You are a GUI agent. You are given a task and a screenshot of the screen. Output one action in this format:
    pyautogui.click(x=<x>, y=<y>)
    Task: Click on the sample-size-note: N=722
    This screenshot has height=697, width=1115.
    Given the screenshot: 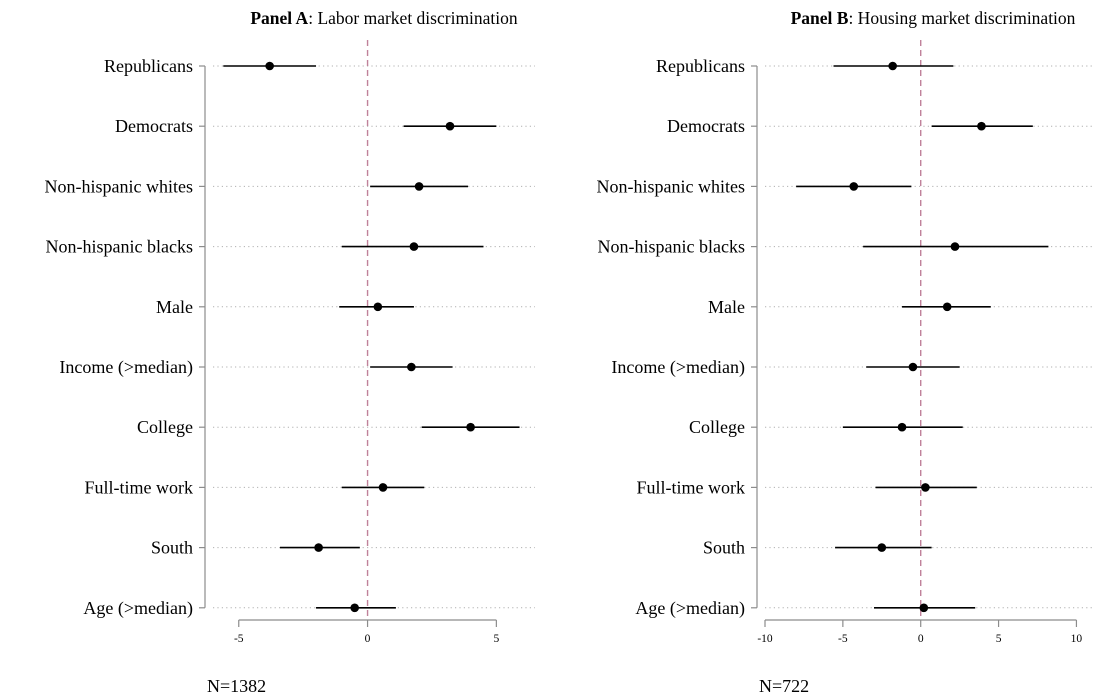 What is the action you would take?
    pyautogui.click(x=784, y=686)
    